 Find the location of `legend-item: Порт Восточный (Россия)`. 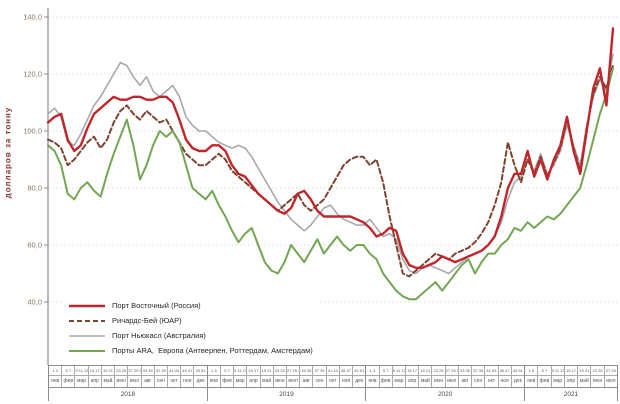

legend-item: Порт Восточный (Россия) is located at coordinates (190, 305).